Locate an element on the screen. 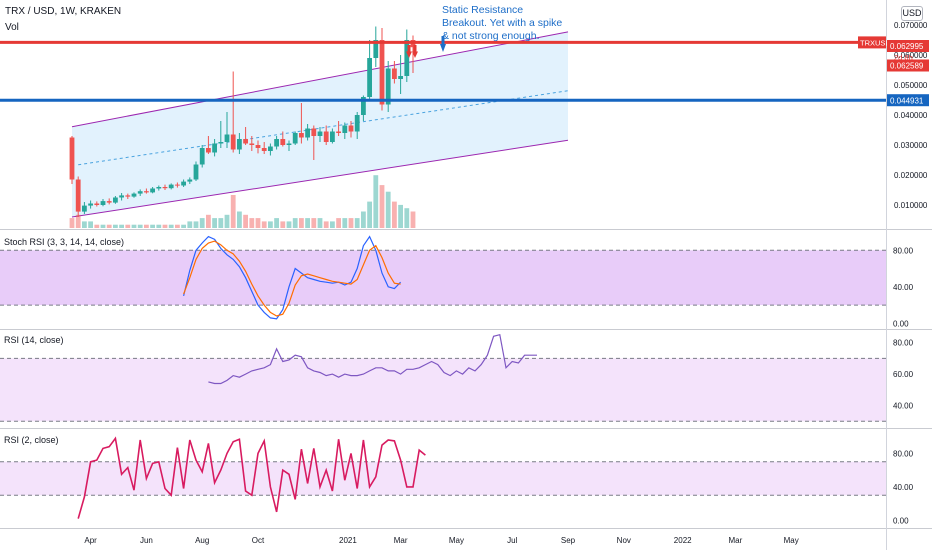  price-tick-label: 0.050000 is located at coordinates (911, 85).